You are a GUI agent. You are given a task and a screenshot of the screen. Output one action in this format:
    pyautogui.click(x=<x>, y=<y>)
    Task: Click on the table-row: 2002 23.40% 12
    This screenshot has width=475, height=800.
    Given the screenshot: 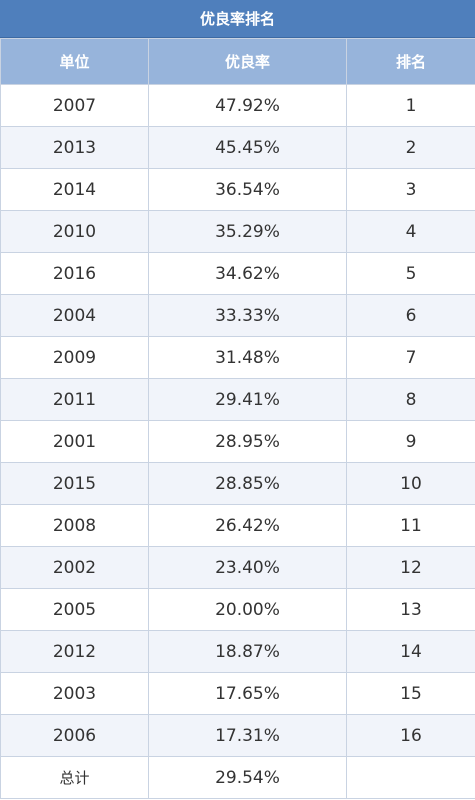 What is the action you would take?
    pyautogui.click(x=237, y=567)
    